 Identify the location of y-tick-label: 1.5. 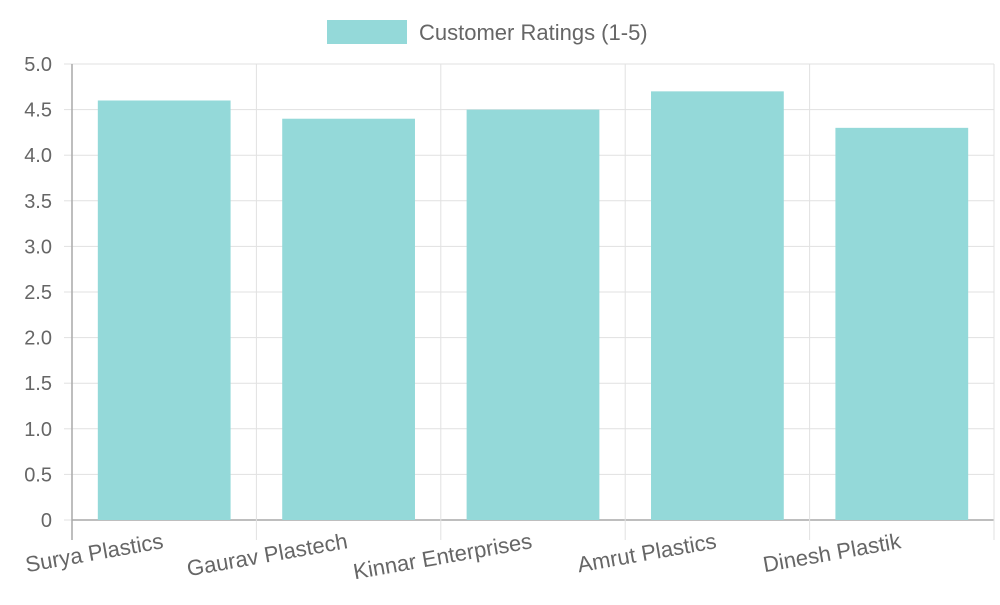
(38, 384).